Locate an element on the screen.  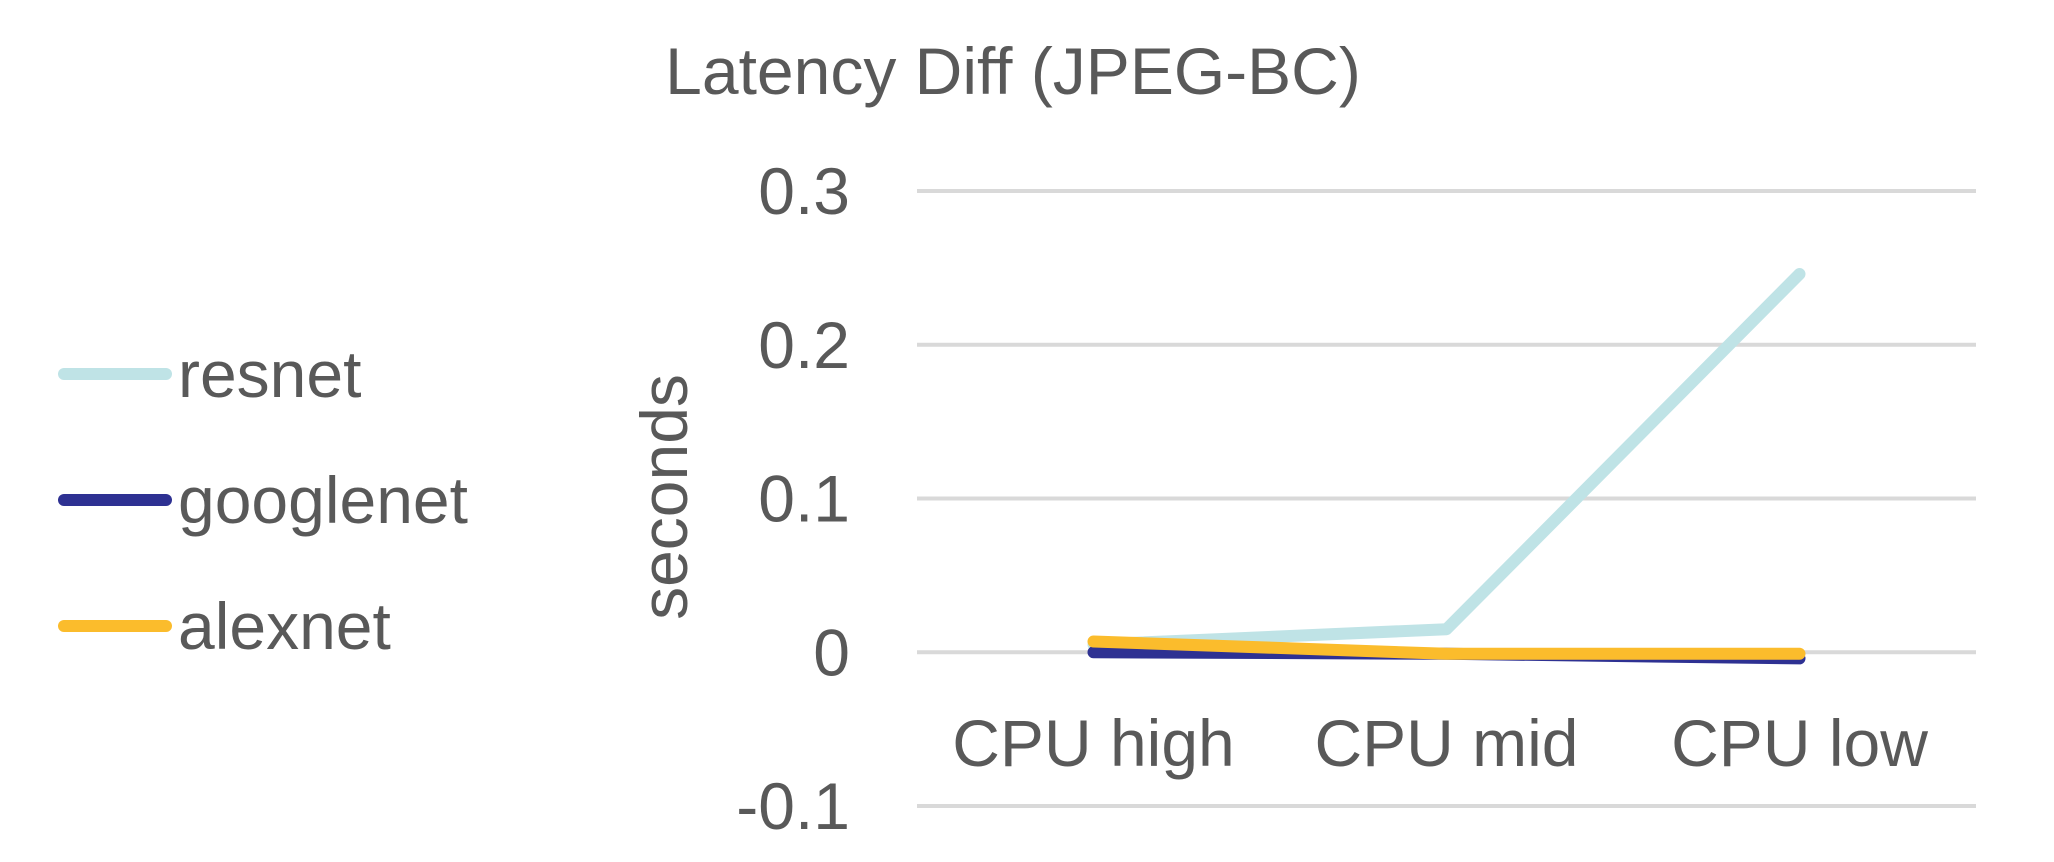
y-tick-label: 0.2 is located at coordinates (804, 345).